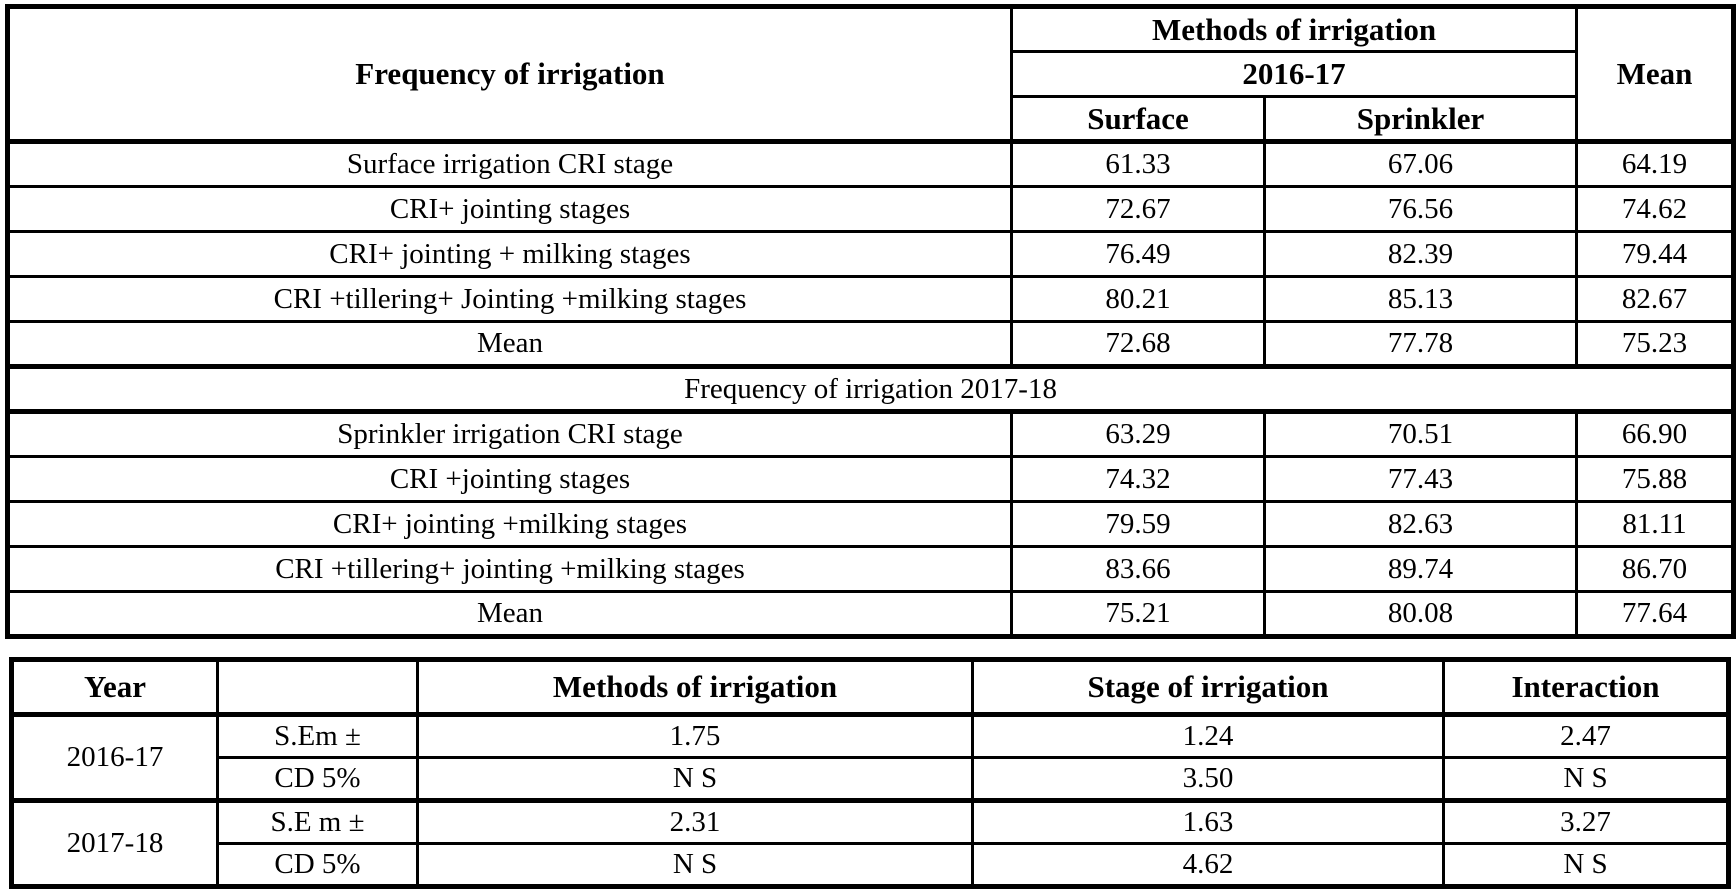 This screenshot has height=891, width=1736. Describe the element at coordinates (1138, 164) in the screenshot. I see `surface-value-cell: 61.33` at that location.